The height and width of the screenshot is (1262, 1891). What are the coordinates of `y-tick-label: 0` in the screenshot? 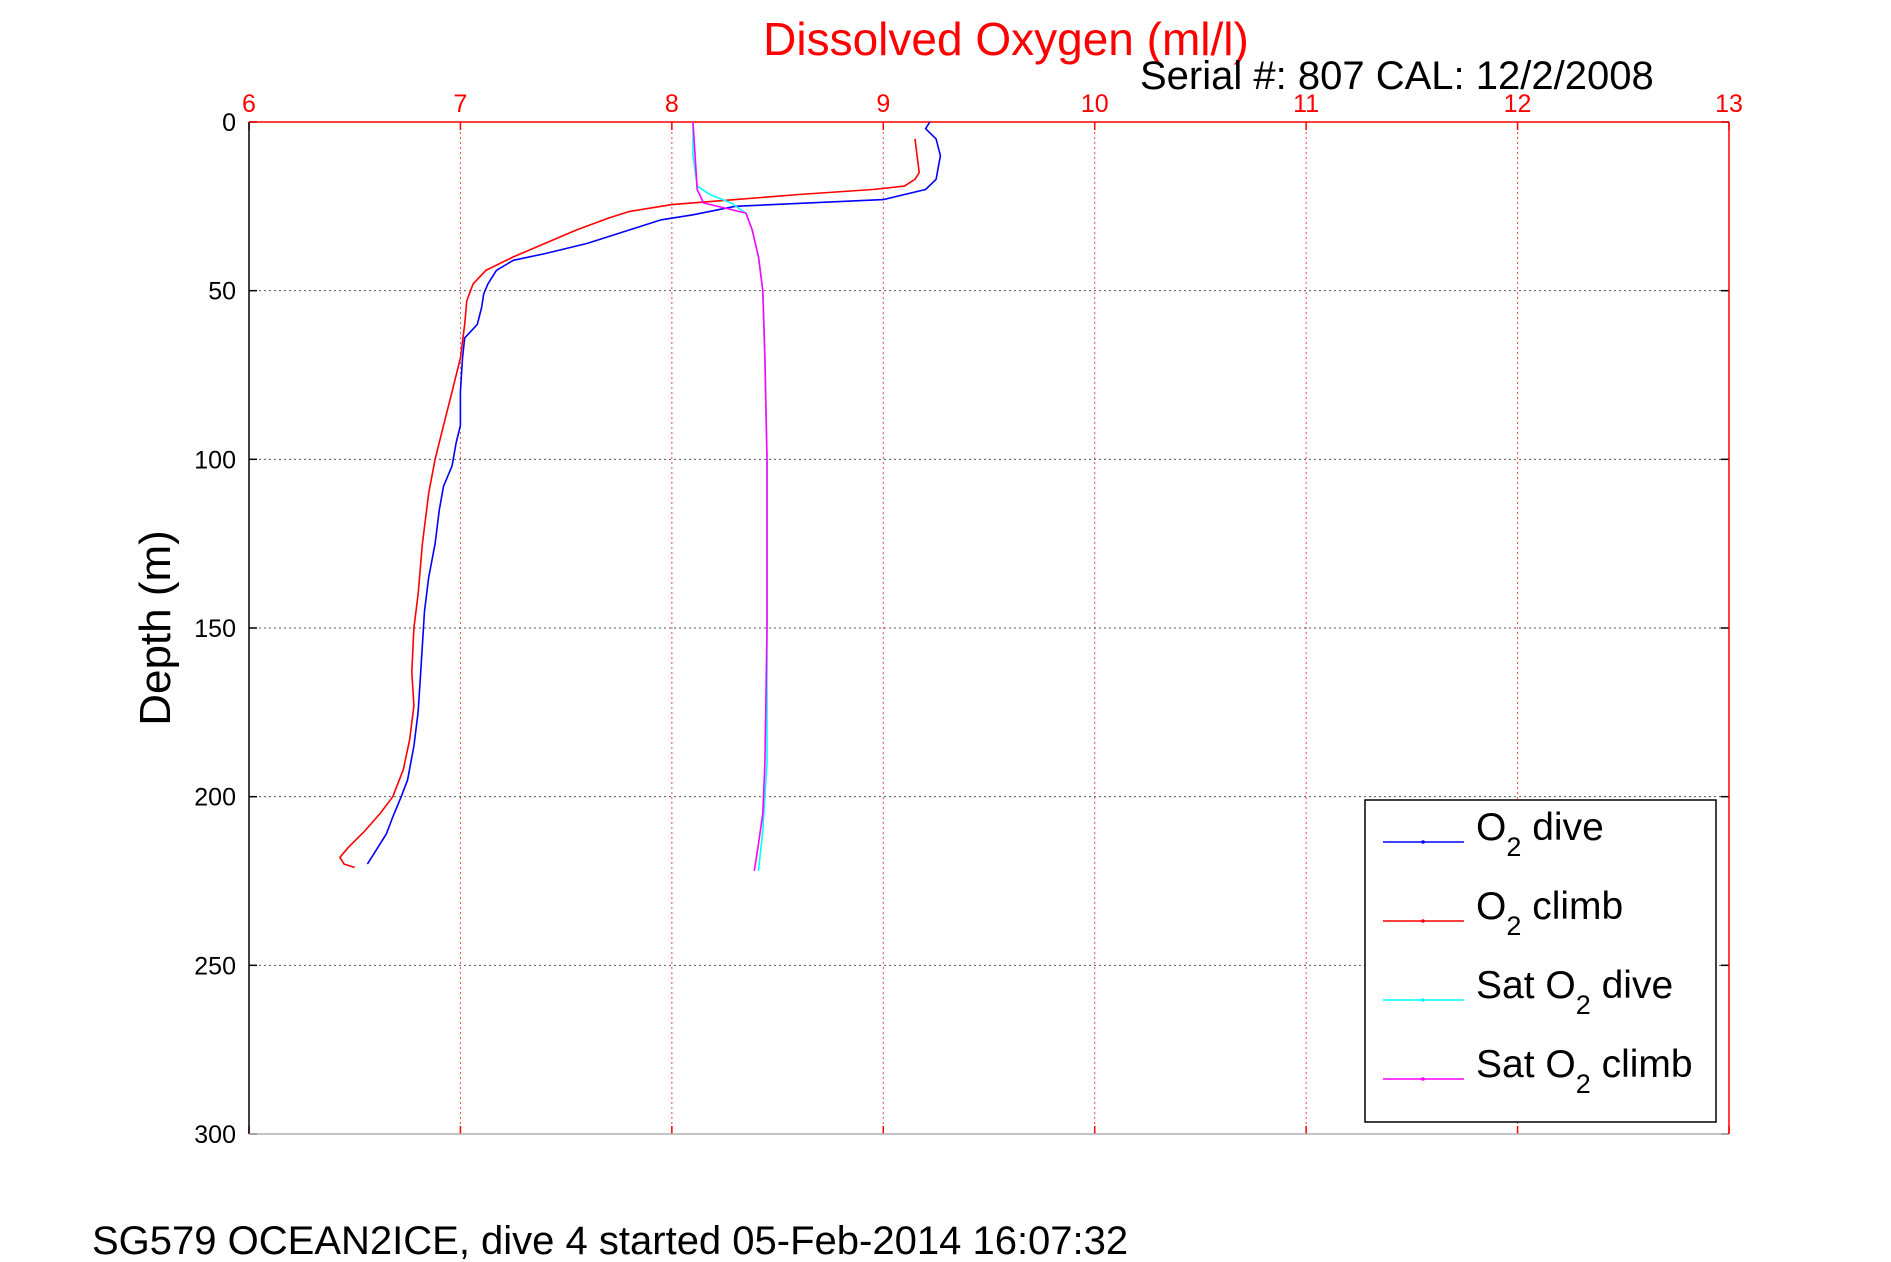 It's located at (229, 123).